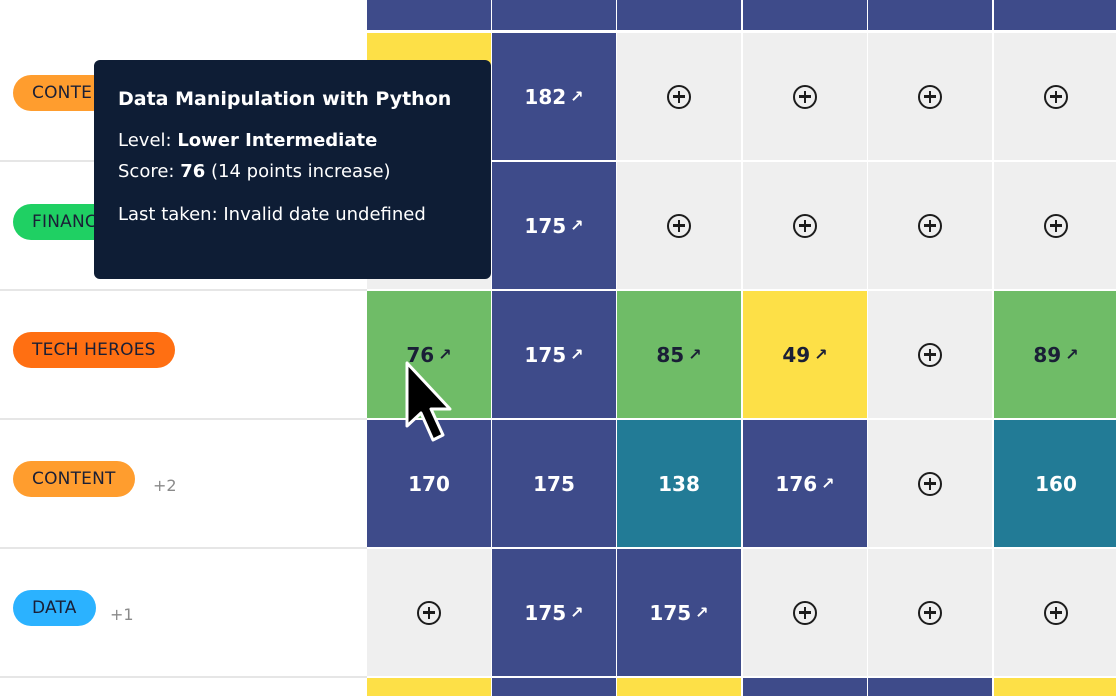  What do you see at coordinates (285, 99) in the screenshot?
I see `tooltip-title: Data Manipulation with Python` at bounding box center [285, 99].